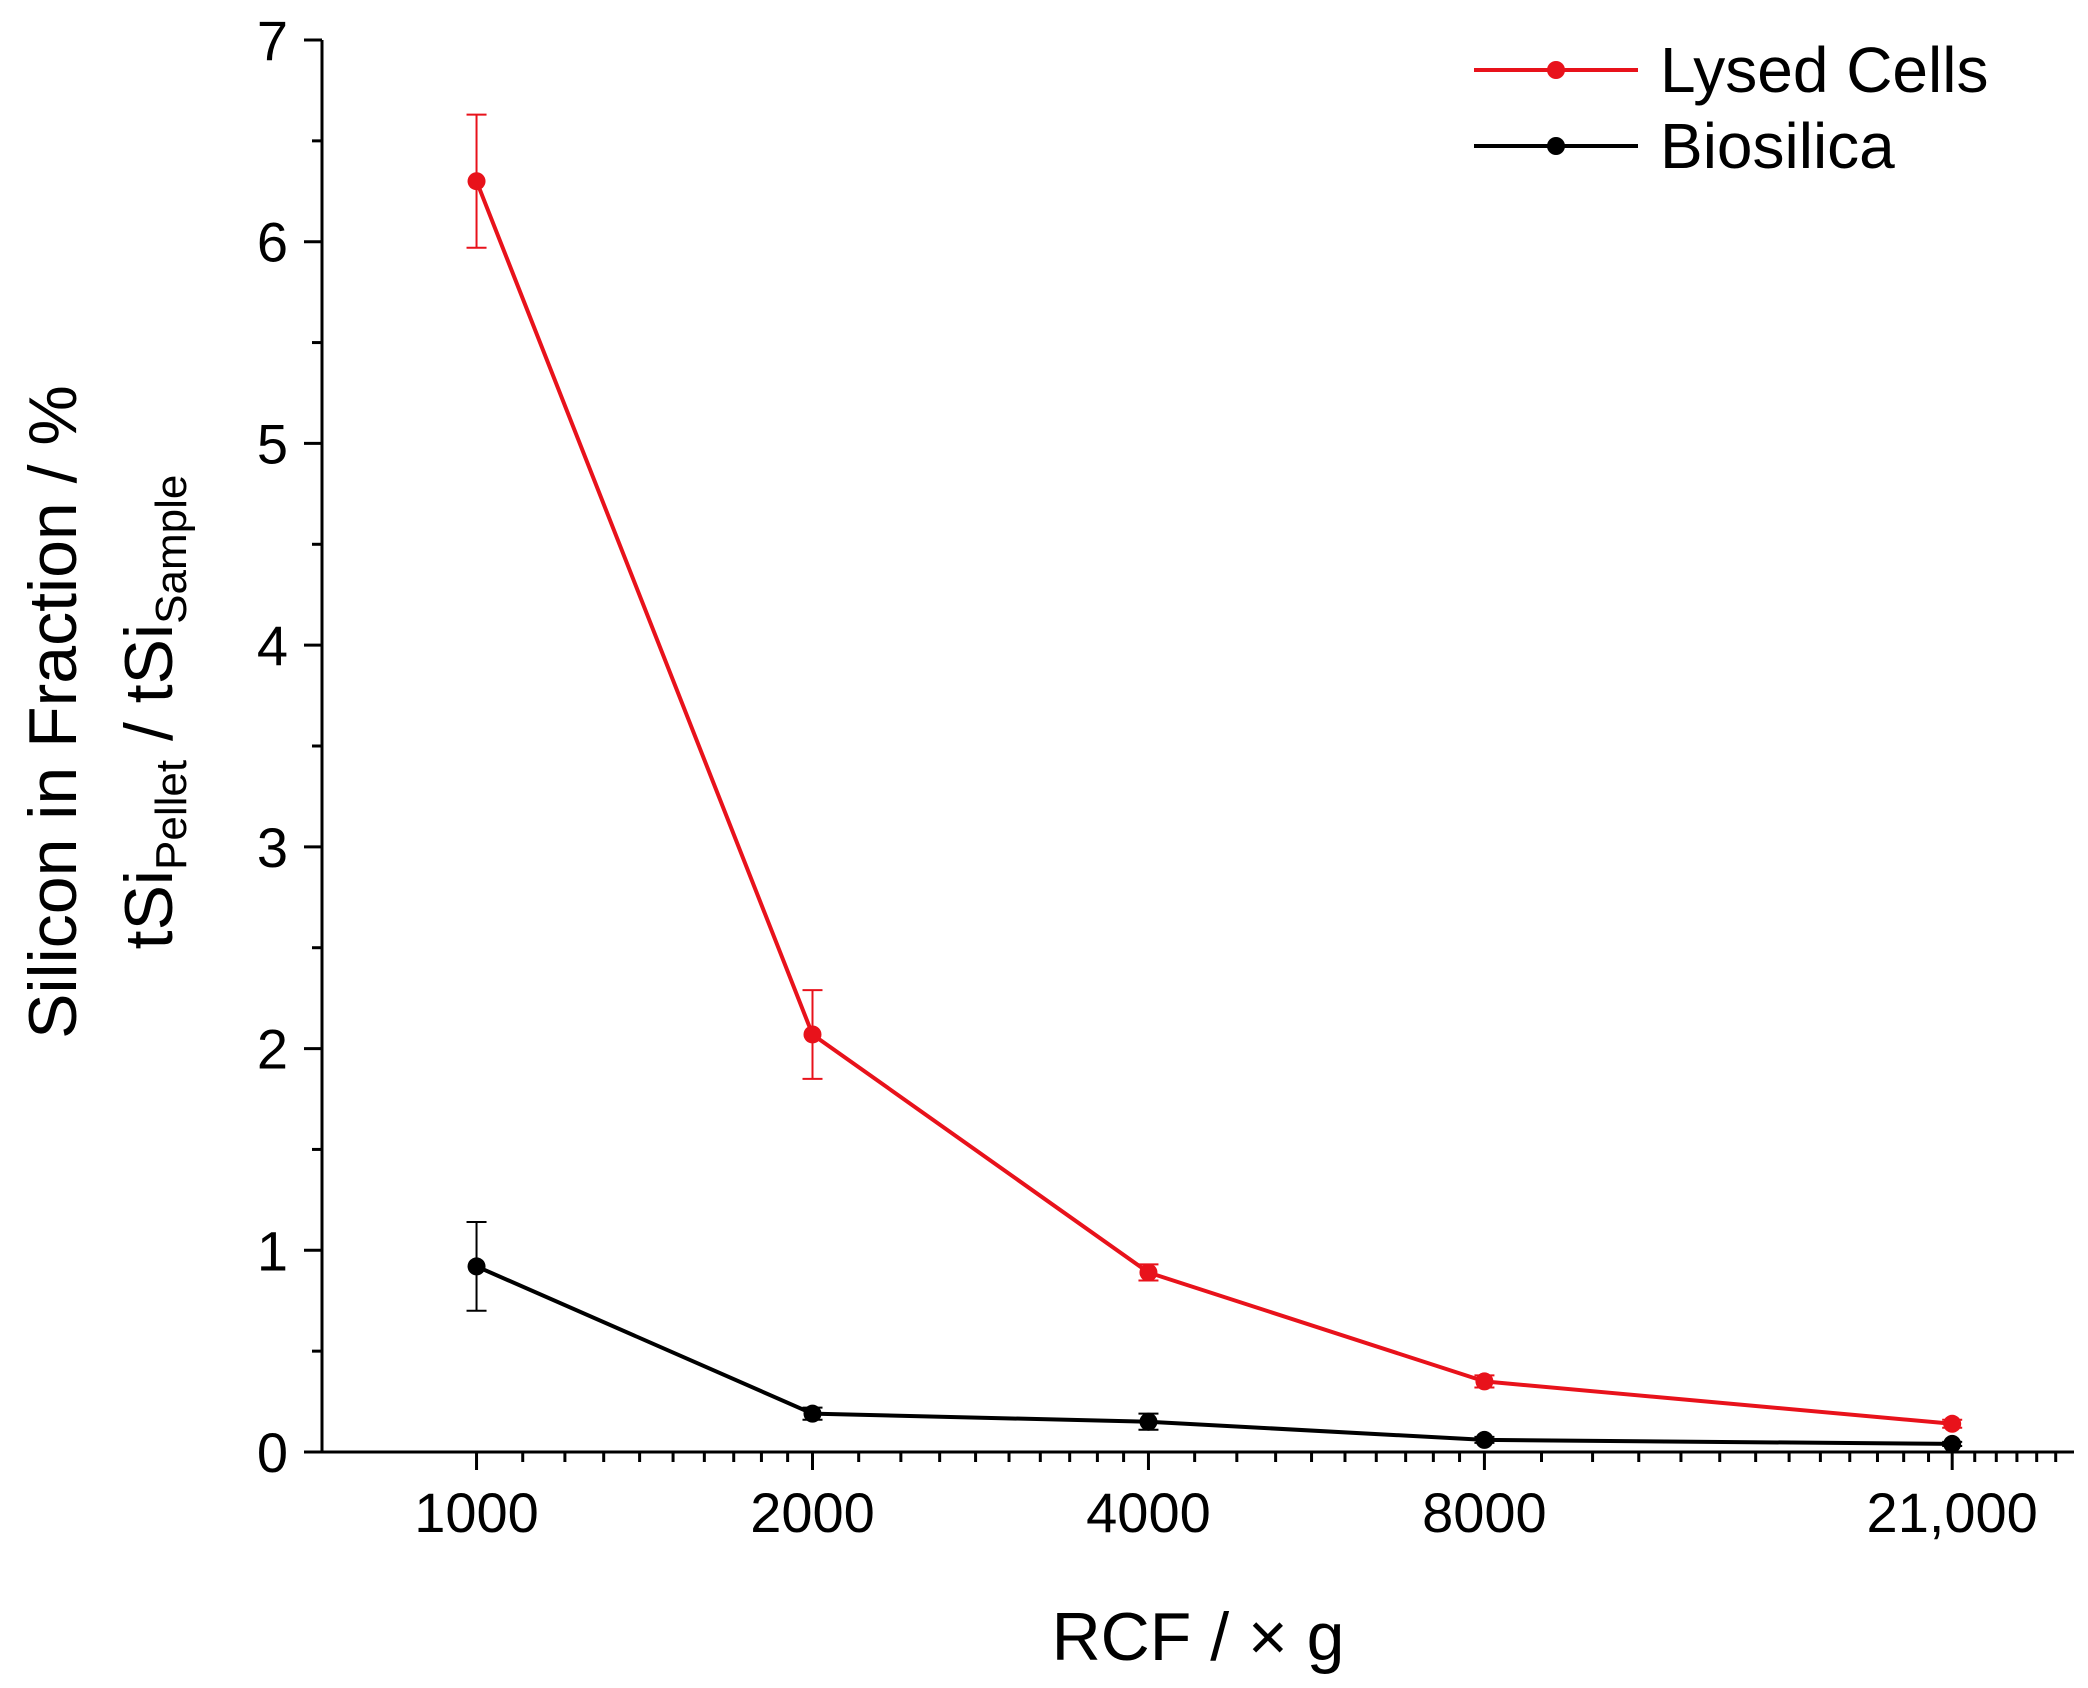  I want to click on legend-label-lysed-cells: Lysed Cells, so click(1824, 70).